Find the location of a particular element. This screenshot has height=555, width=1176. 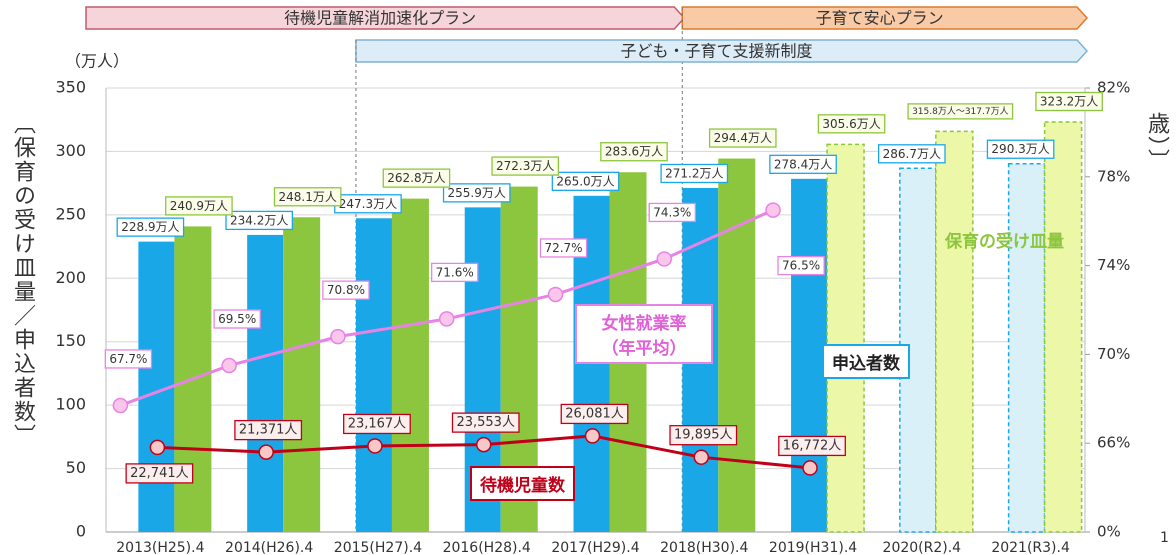

bar-value-label: 315.8万人～317.7万人 is located at coordinates (960, 111).